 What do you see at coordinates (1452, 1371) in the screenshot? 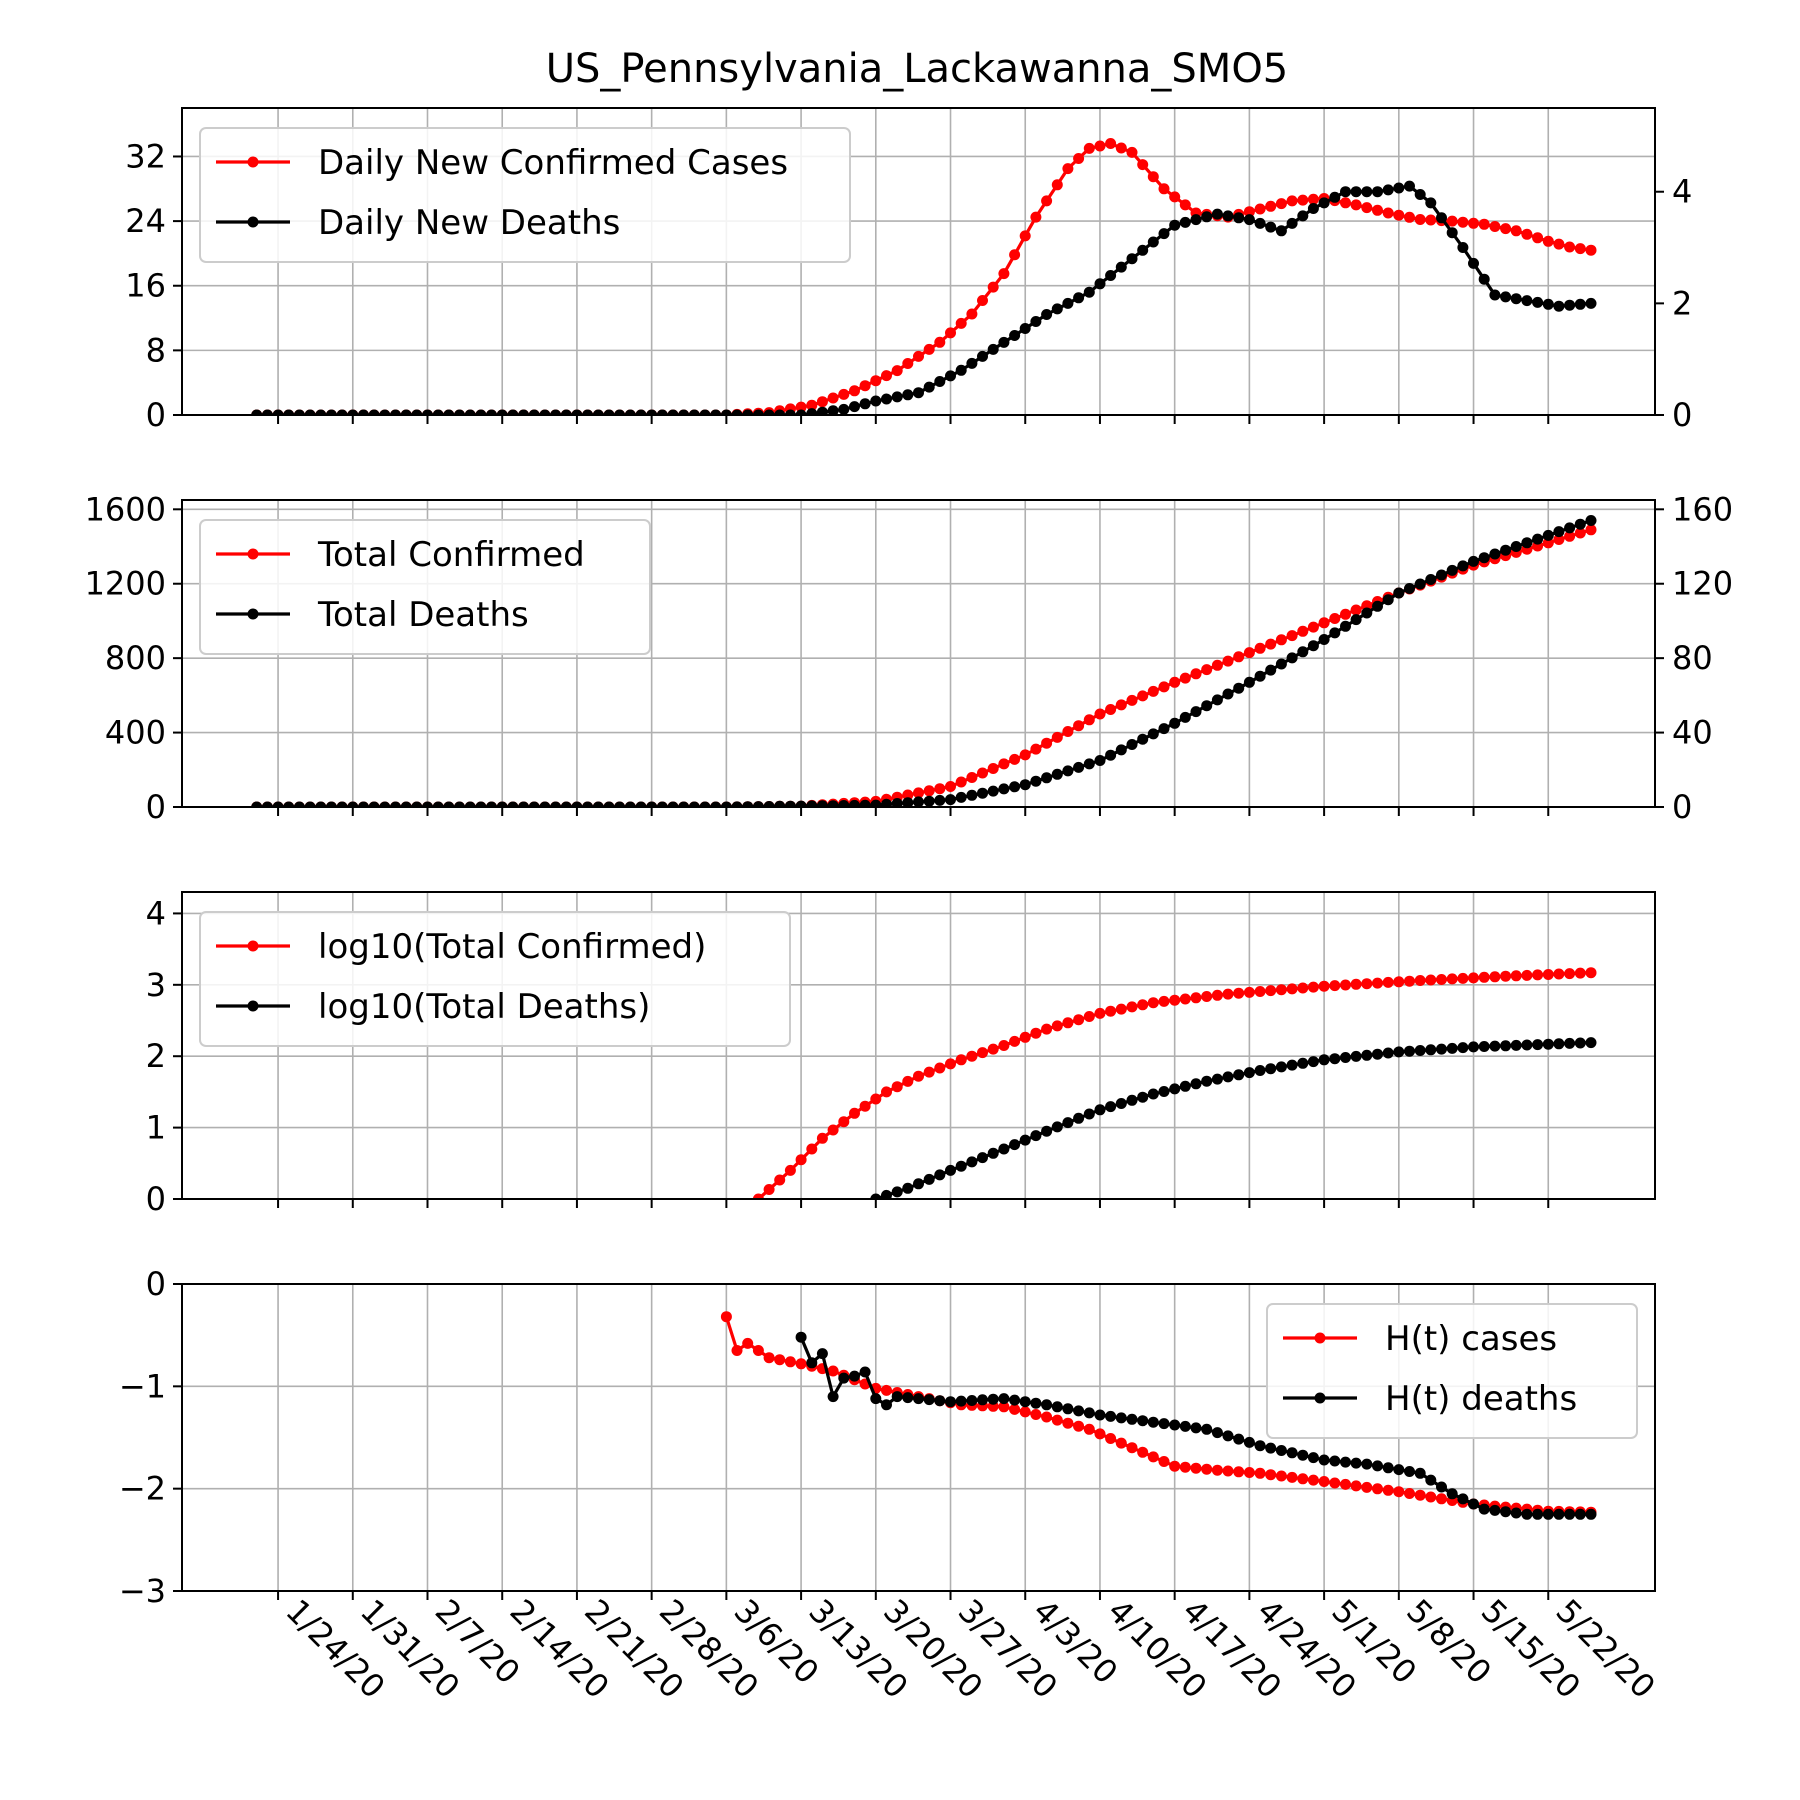
I see `legend: H(t) cases H(t) deaths` at bounding box center [1452, 1371].